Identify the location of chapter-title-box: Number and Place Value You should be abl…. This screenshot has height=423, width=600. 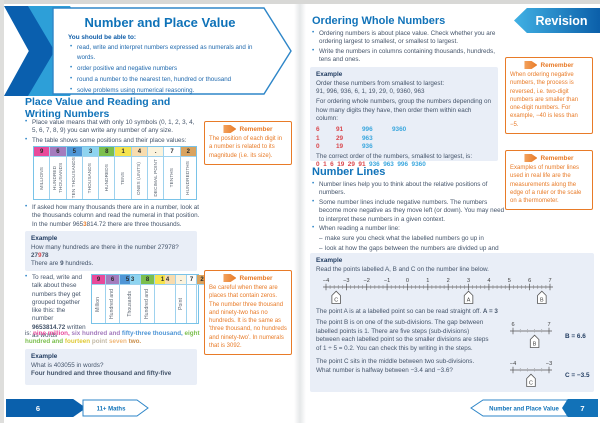
(172, 51).